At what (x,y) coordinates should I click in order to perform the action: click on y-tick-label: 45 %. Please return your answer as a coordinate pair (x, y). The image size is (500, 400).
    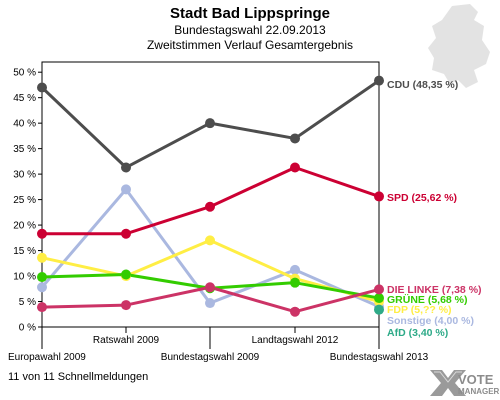
    Looking at the image, I should click on (24, 98).